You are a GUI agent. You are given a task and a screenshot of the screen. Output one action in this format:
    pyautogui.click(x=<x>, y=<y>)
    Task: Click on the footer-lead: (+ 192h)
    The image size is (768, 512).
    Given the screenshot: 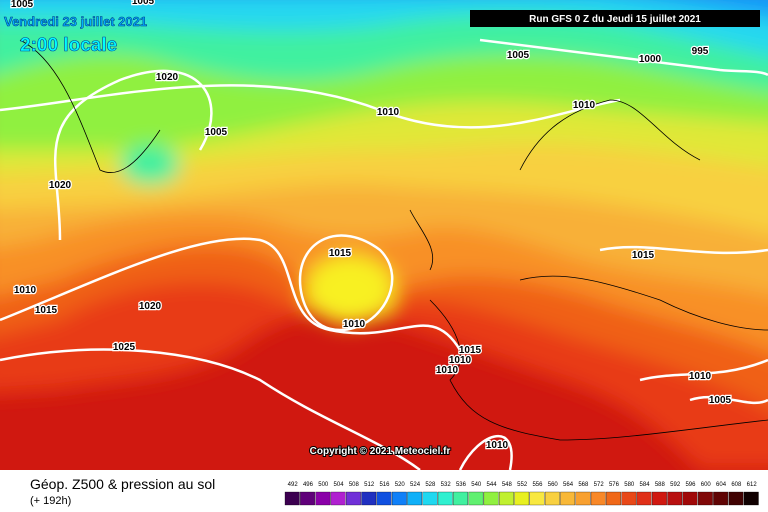 What is the action you would take?
    pyautogui.click(x=50, y=501)
    